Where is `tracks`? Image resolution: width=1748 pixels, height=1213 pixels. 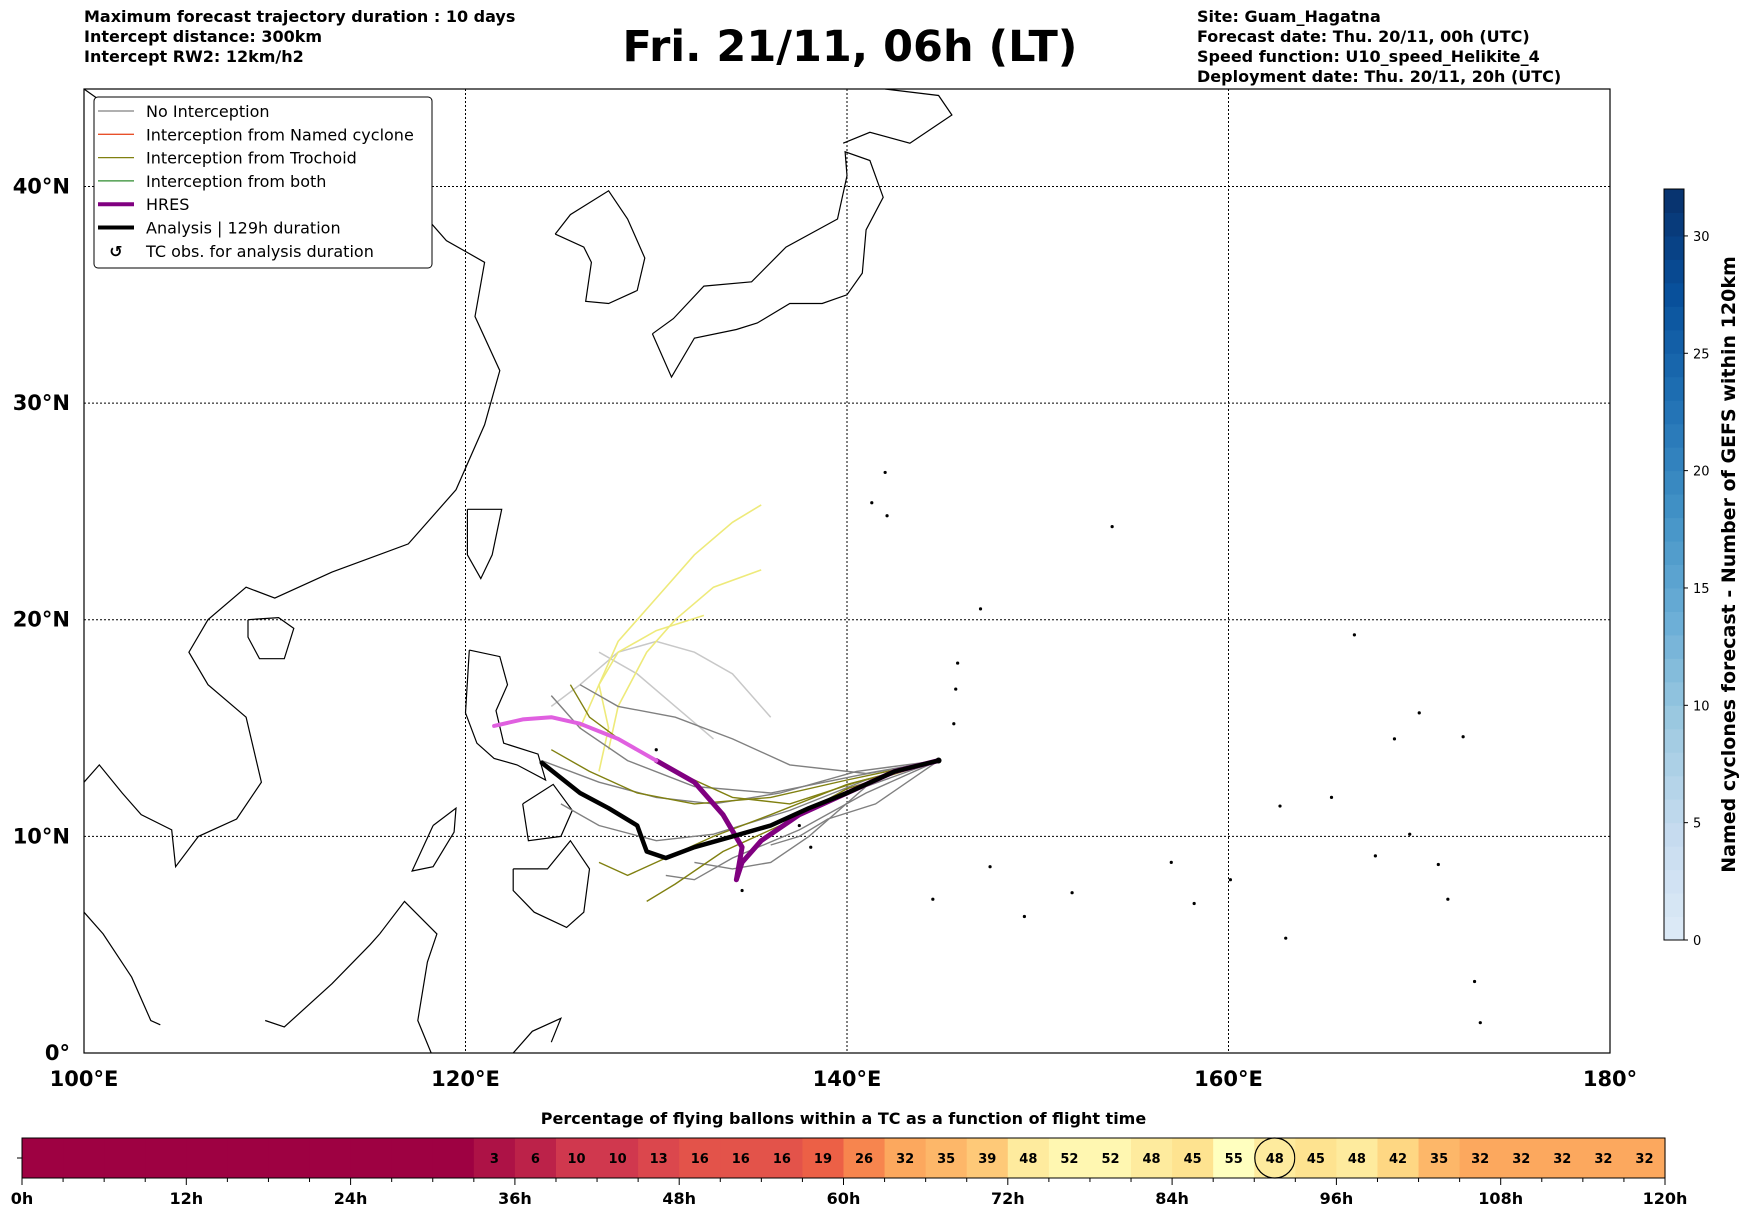
tracks is located at coordinates (717, 703).